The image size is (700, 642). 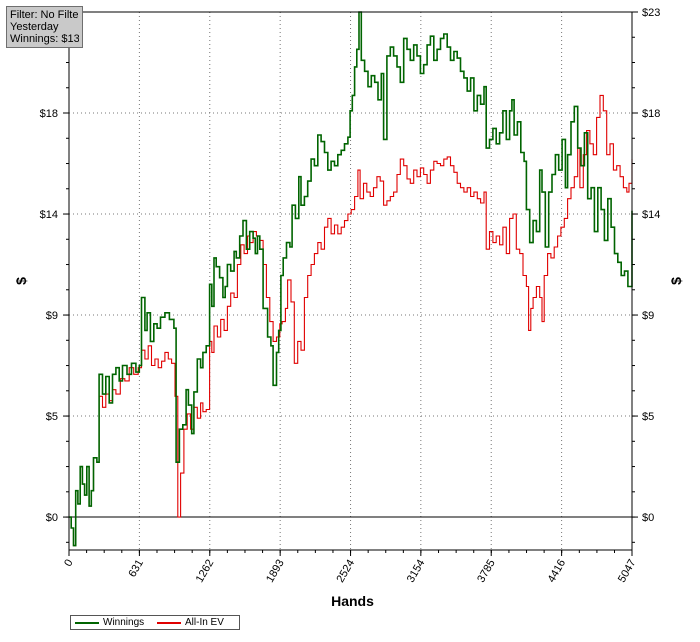 What do you see at coordinates (651, 13) in the screenshot?
I see `y-tick-label-right: $23` at bounding box center [651, 13].